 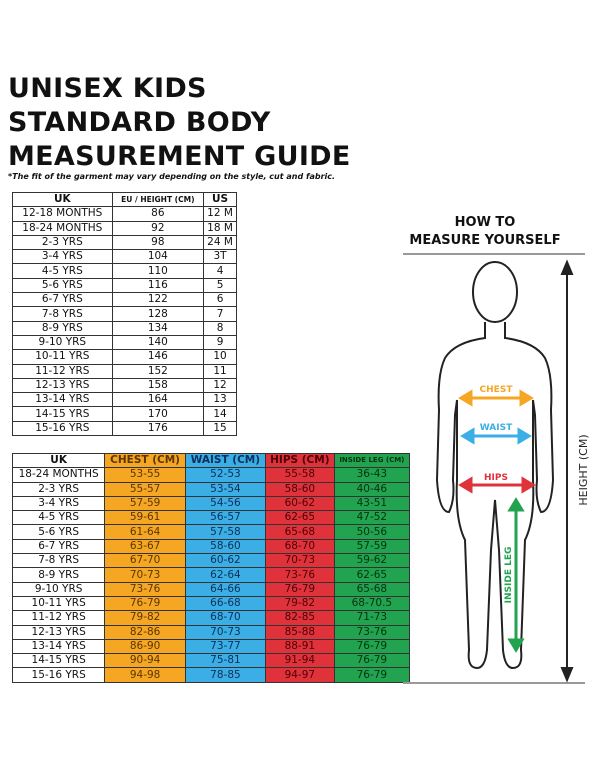 What do you see at coordinates (496, 436) in the screenshot?
I see `waist-arrow` at bounding box center [496, 436].